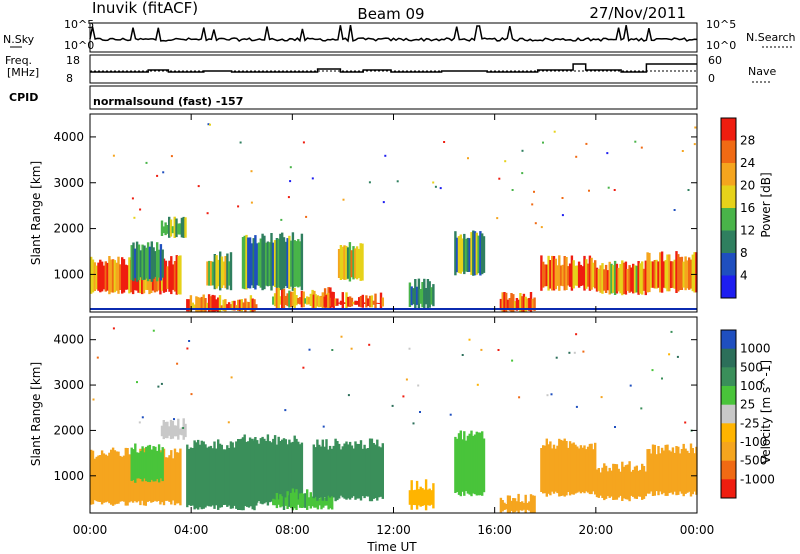 This screenshot has width=800, height=554. What do you see at coordinates (747, 186) in the screenshot?
I see `colorbar-tick-label: 20` at bounding box center [747, 186].